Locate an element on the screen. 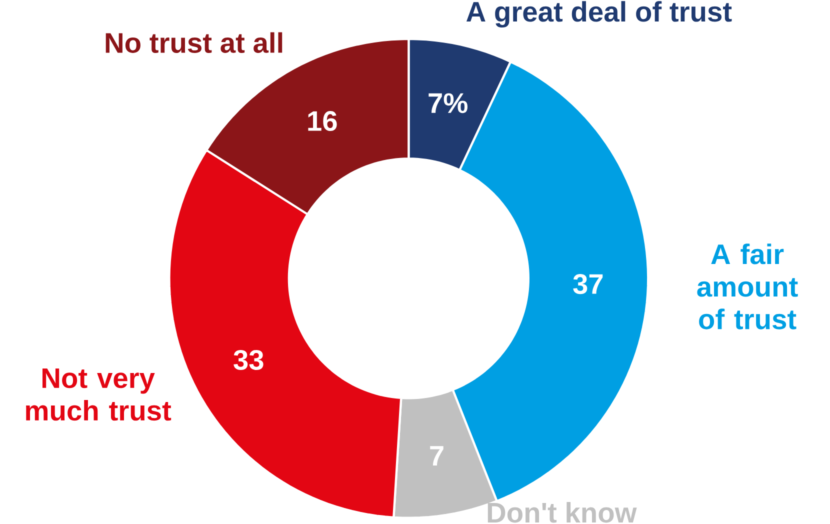 The width and height of the screenshot is (830, 524). slice-label: Don't know is located at coordinates (562, 512).